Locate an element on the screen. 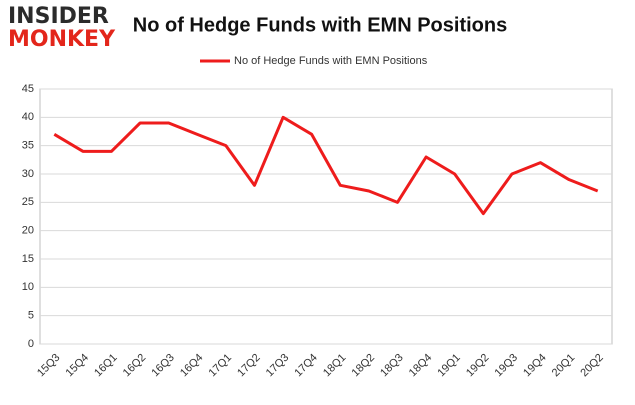  y-tick-label: 20 is located at coordinates (28, 231).